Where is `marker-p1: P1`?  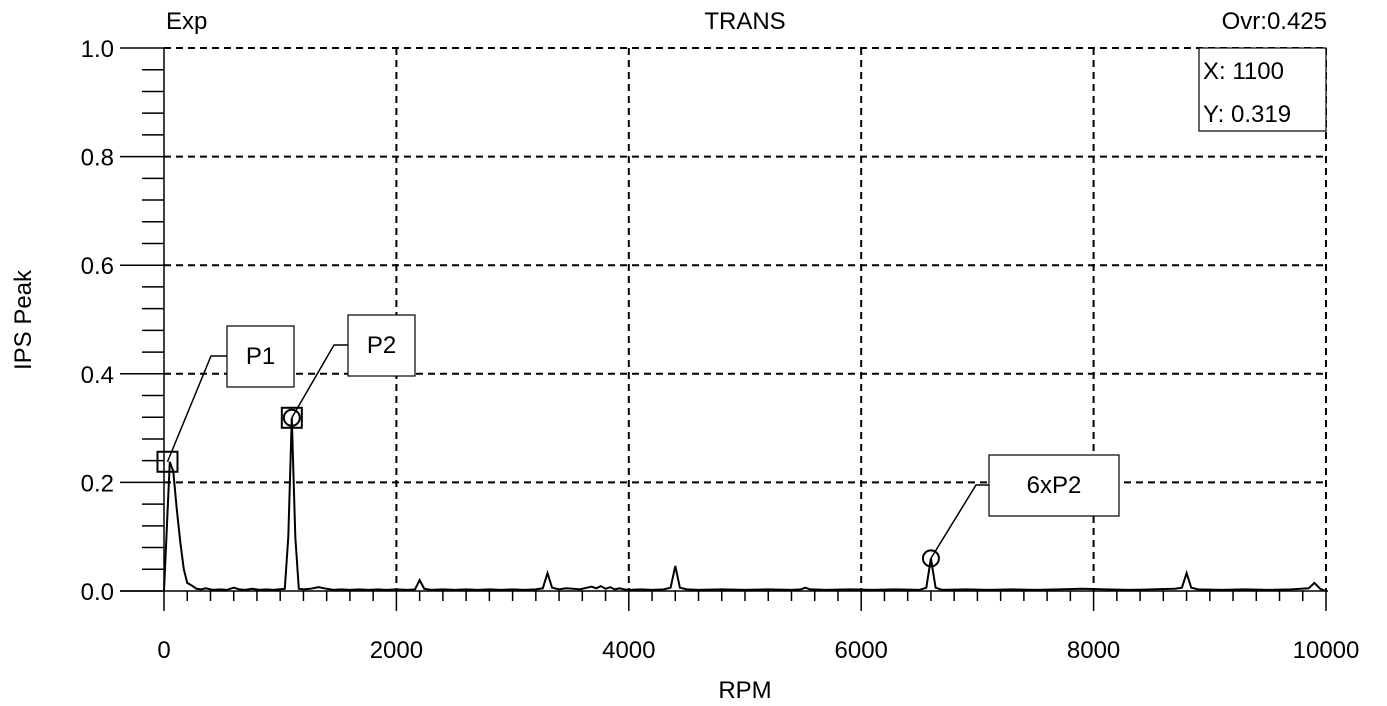
marker-p1: P1 is located at coordinates (225, 399).